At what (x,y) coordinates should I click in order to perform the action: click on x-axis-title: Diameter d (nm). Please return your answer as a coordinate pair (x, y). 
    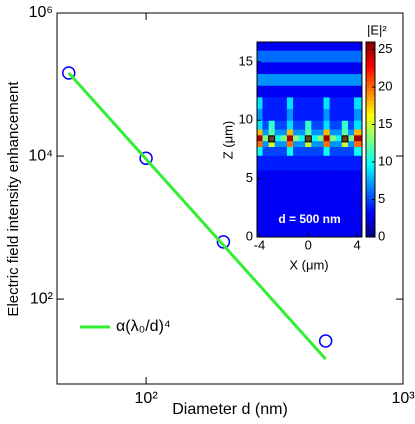
    Looking at the image, I should click on (230, 409).